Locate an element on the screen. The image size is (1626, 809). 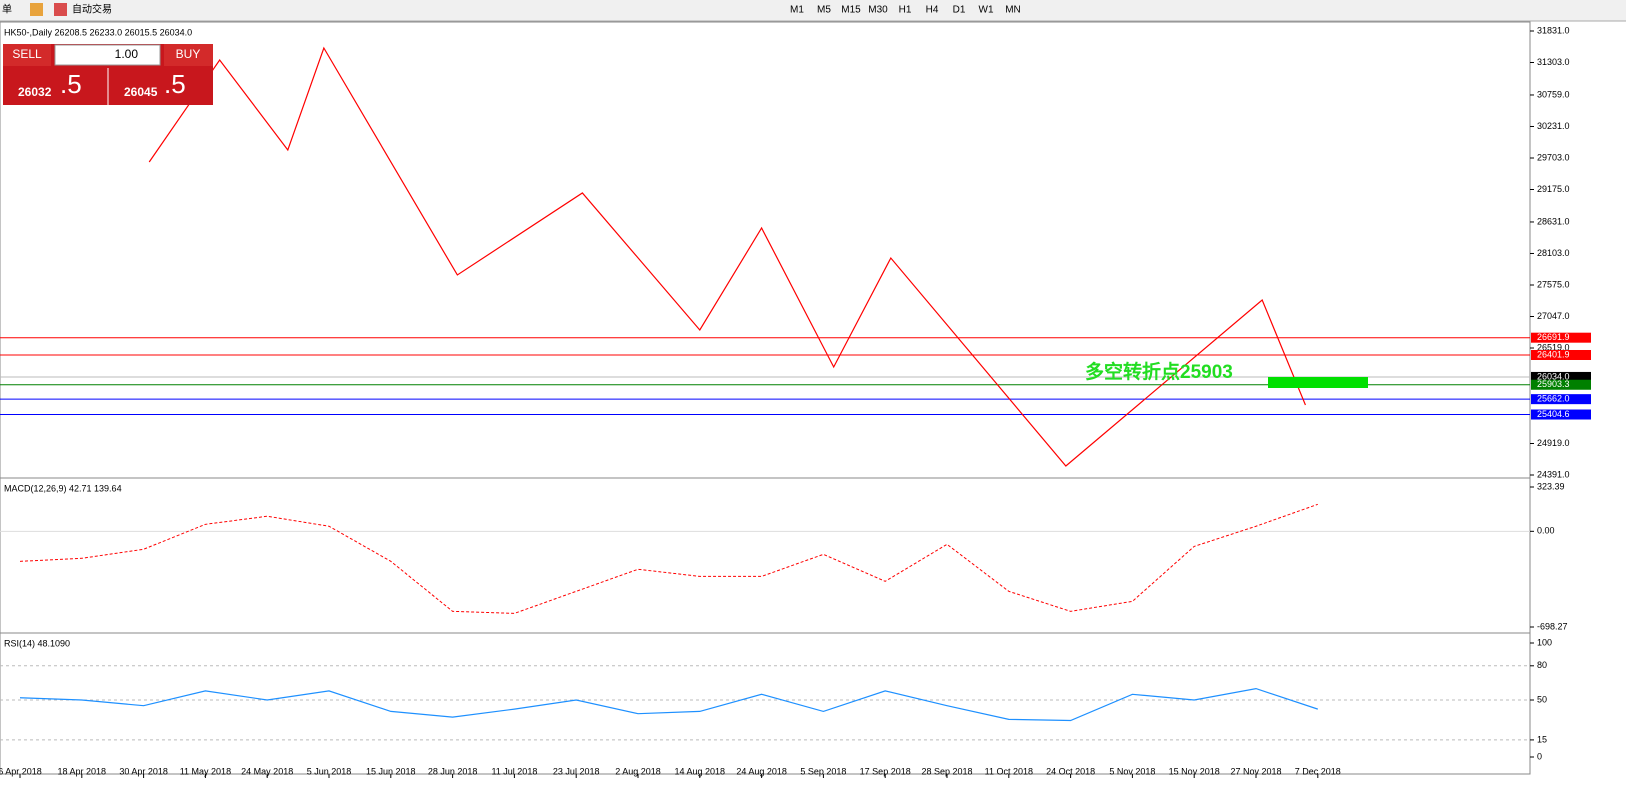
x-tick-label: 15 Jun 2018 is located at coordinates (391, 771).